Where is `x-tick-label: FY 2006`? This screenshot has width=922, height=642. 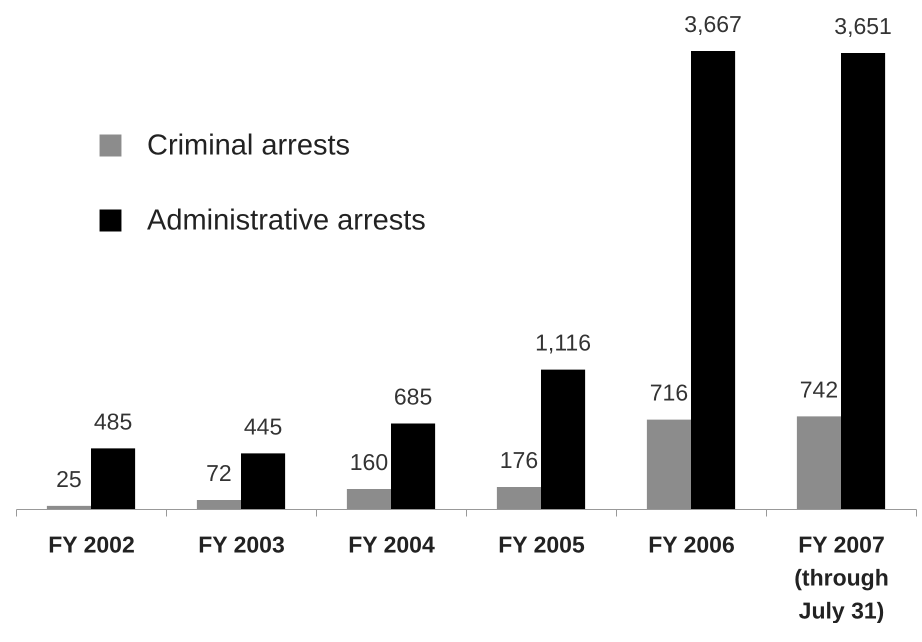 x-tick-label: FY 2006 is located at coordinates (691, 545).